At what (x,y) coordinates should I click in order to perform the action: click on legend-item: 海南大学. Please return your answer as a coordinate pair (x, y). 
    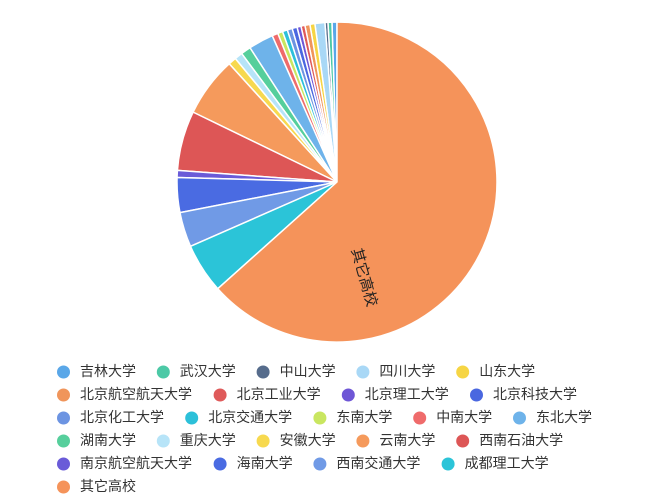
    Looking at the image, I should click on (253, 464).